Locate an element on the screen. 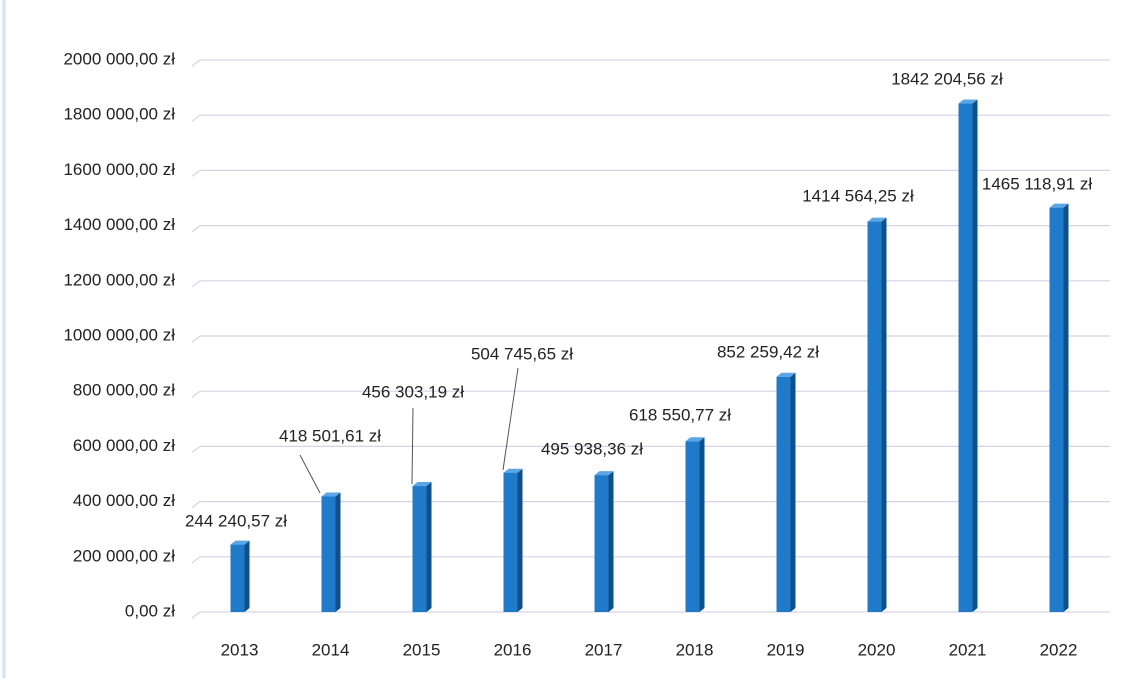  data-label: 418 501,61 zł is located at coordinates (330, 435).